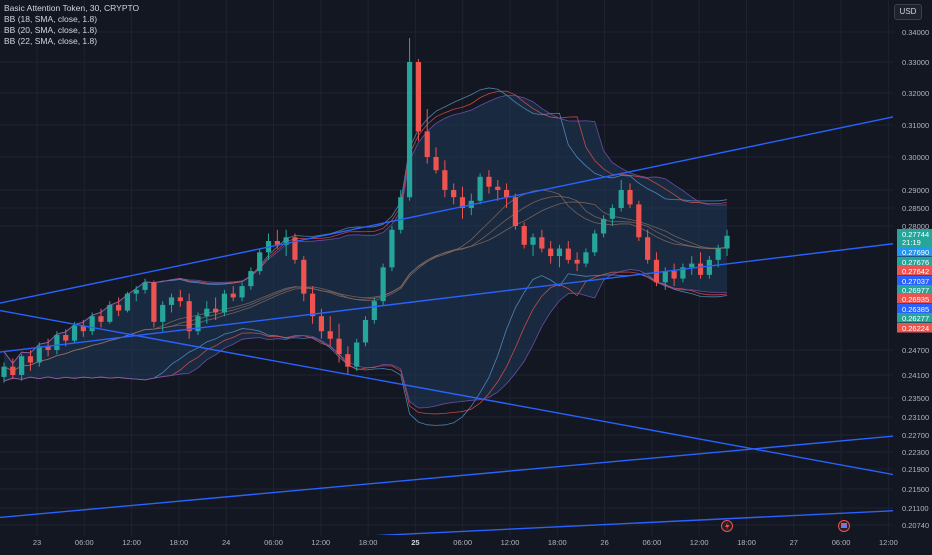  Describe the element at coordinates (915, 398) in the screenshot. I see `price-tick-label: 0.23500` at that location.